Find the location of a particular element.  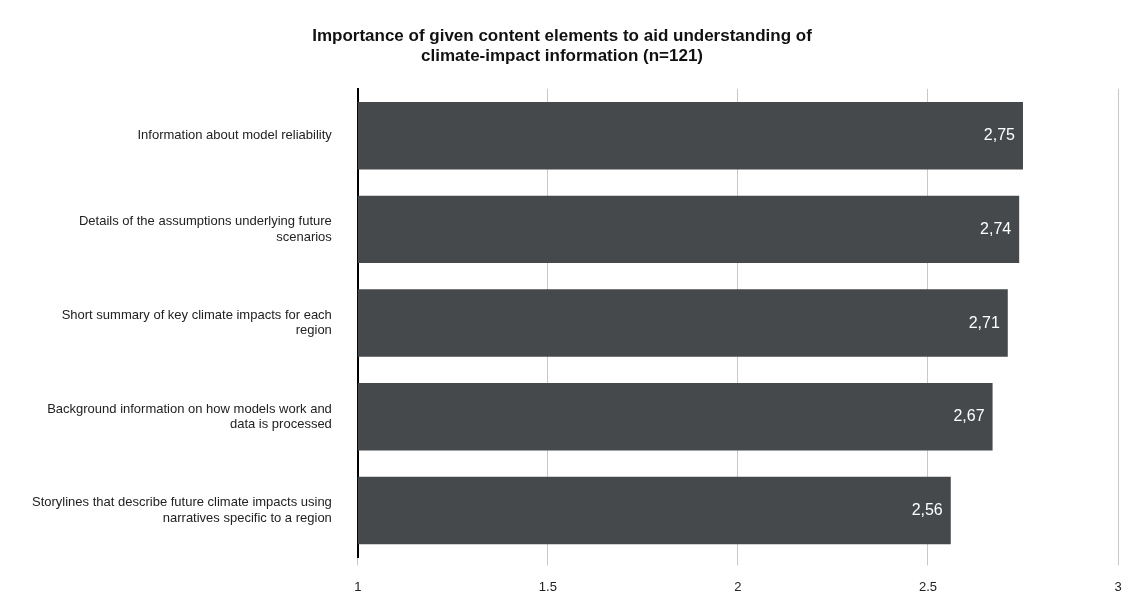

x-tick-label: 1.5 is located at coordinates (547, 586).